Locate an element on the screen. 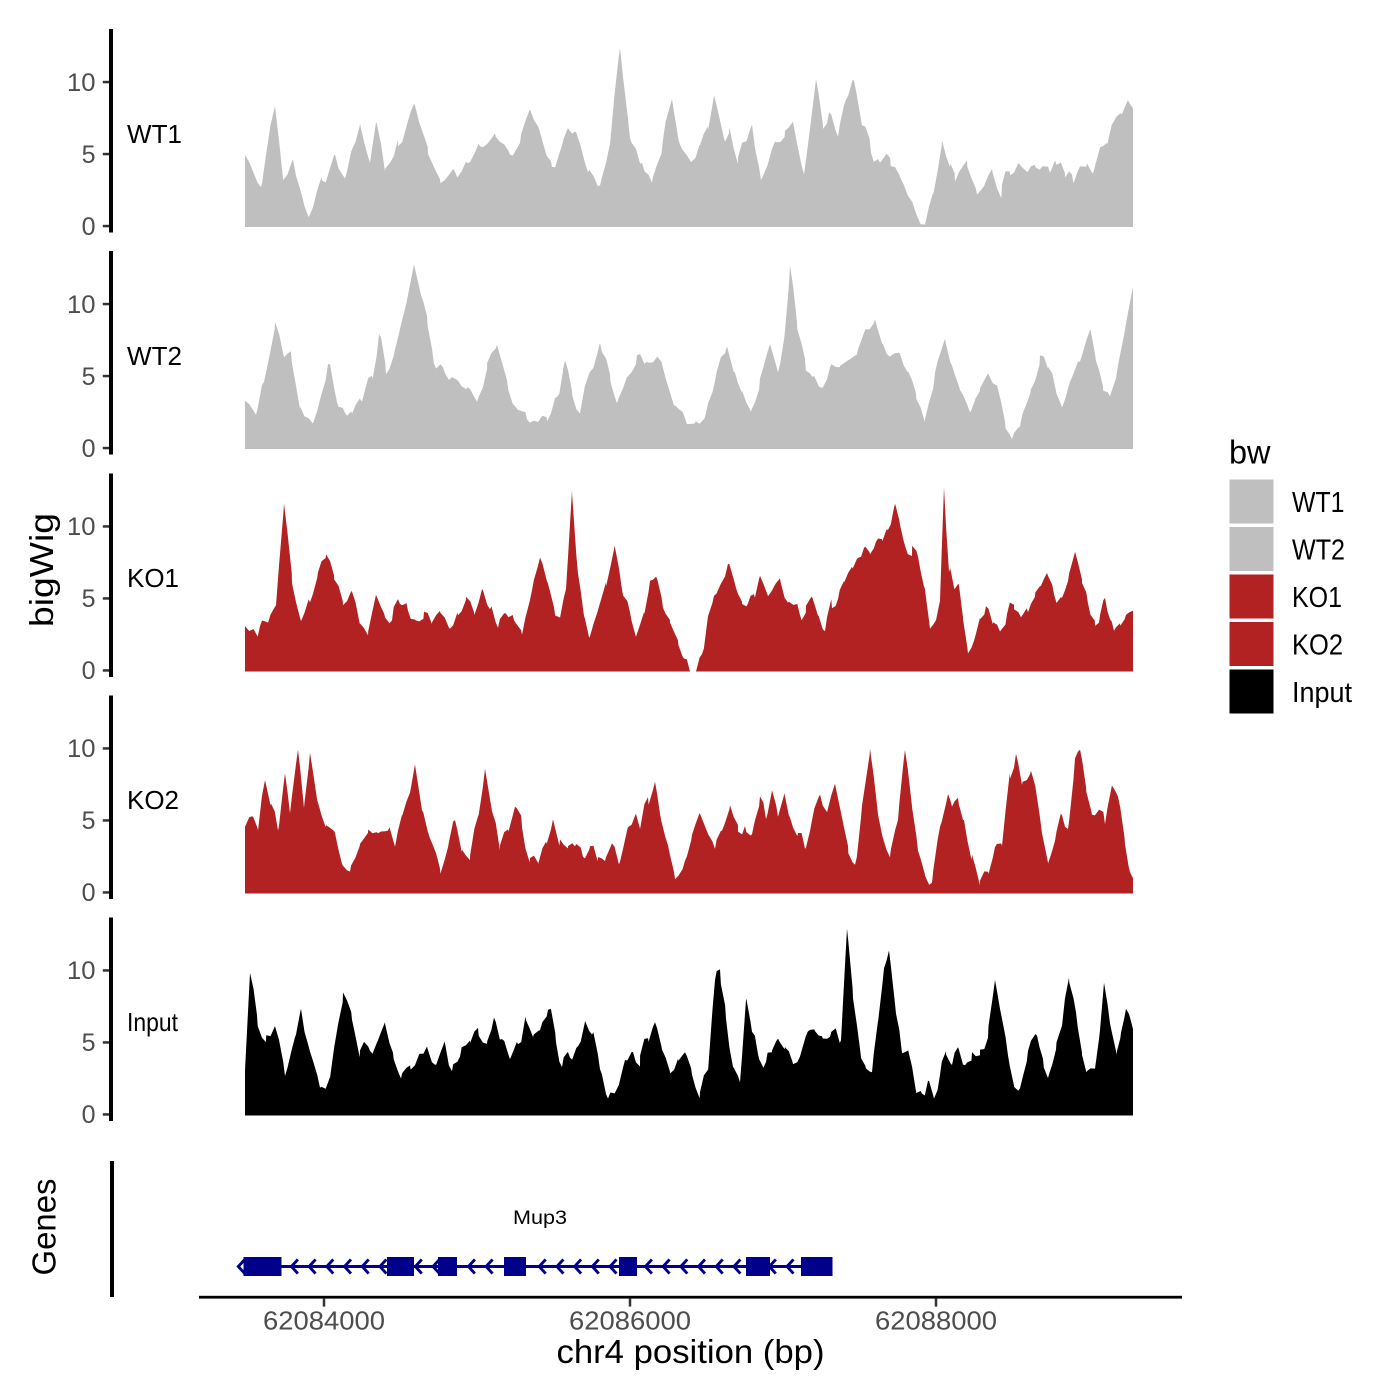 The width and height of the screenshot is (1400, 1400). svg-text: bw is located at coordinates (1250, 452).